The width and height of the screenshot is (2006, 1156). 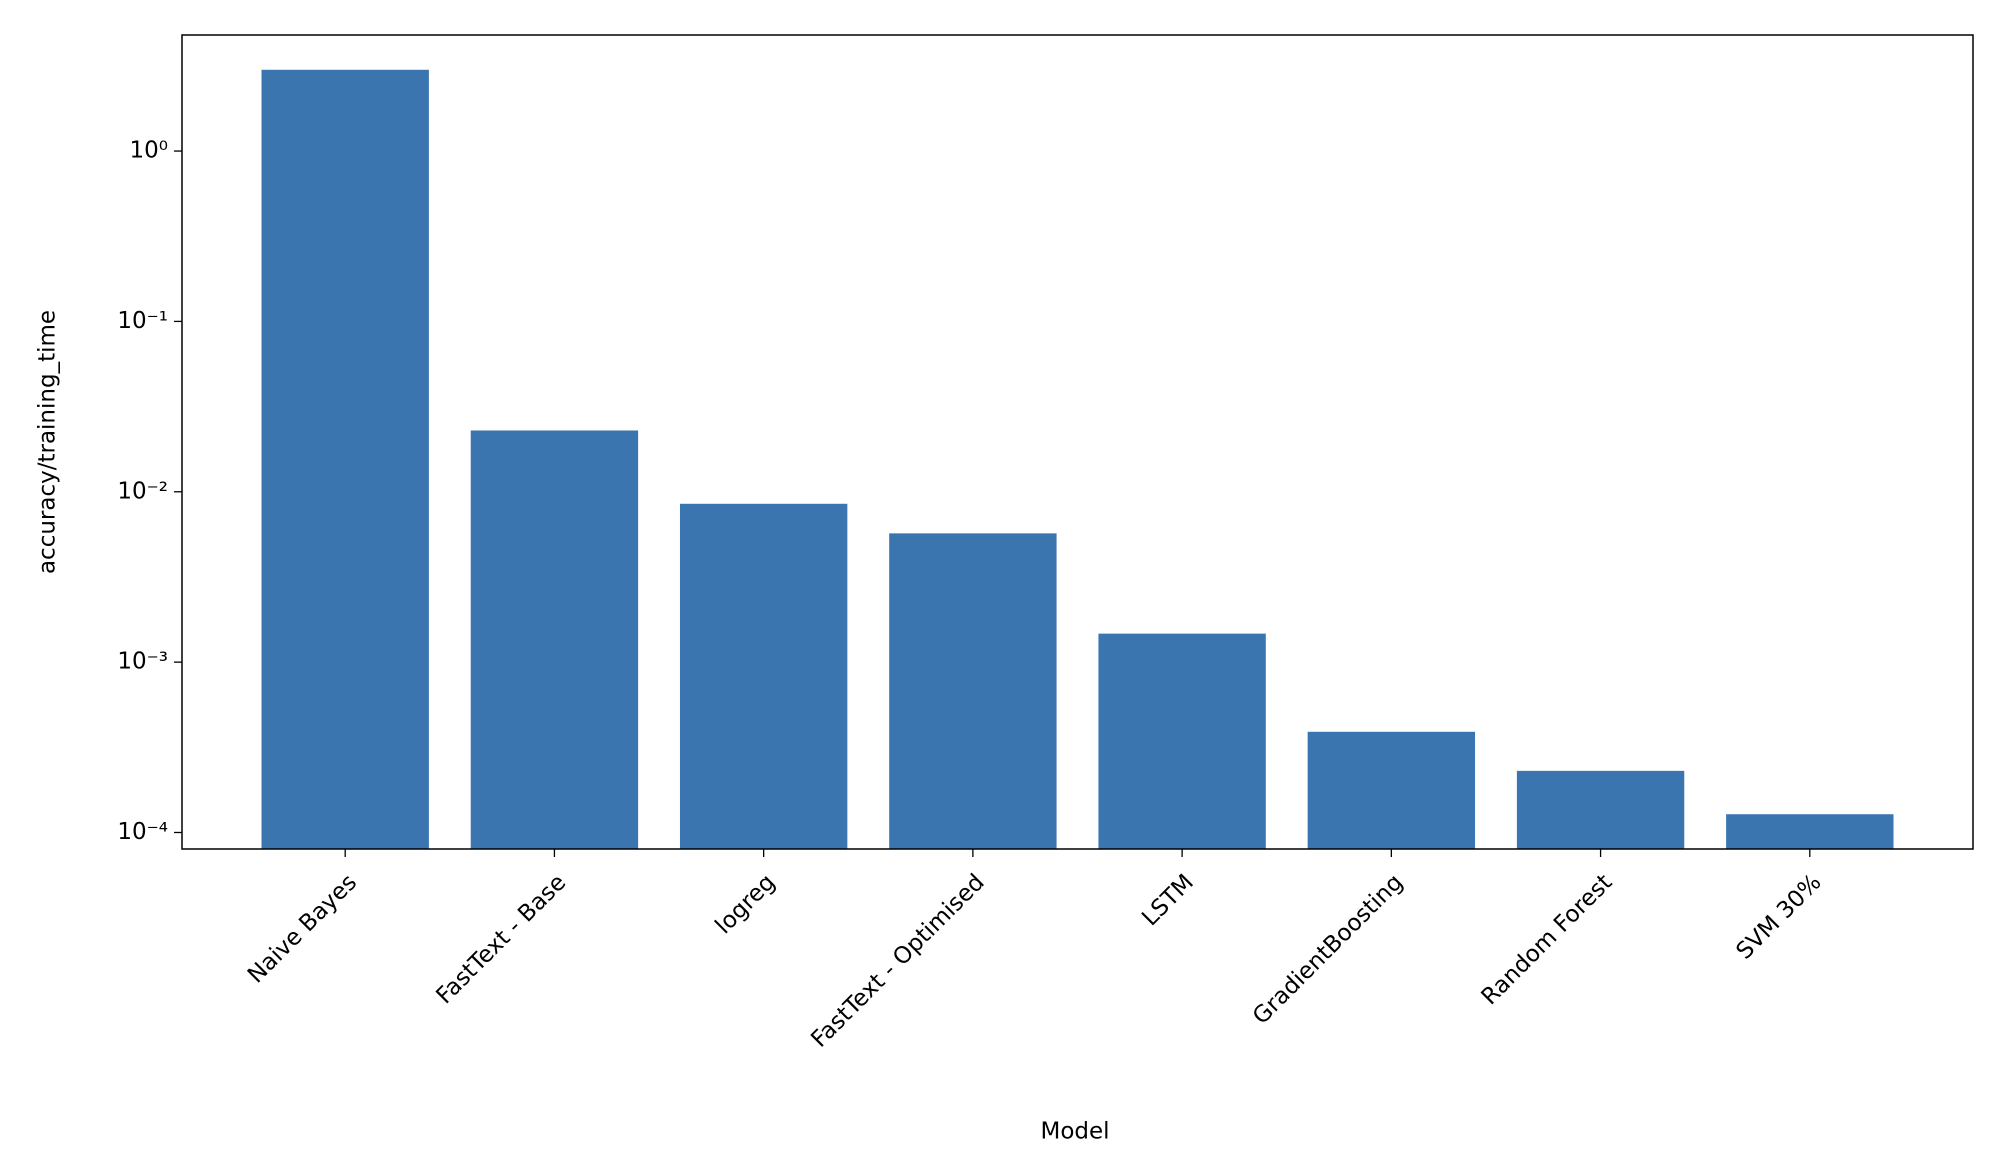 What do you see at coordinates (501, 939) in the screenshot?
I see `x-tick-label: FastText - Base` at bounding box center [501, 939].